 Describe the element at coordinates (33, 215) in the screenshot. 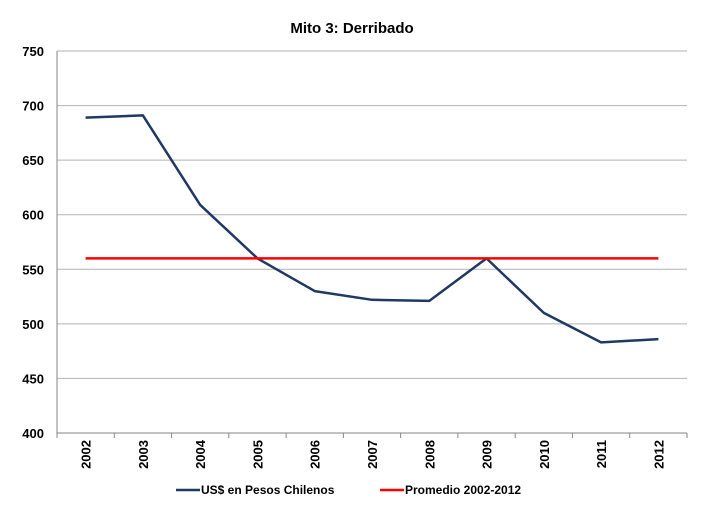

I see `y-tick-label: 600` at that location.